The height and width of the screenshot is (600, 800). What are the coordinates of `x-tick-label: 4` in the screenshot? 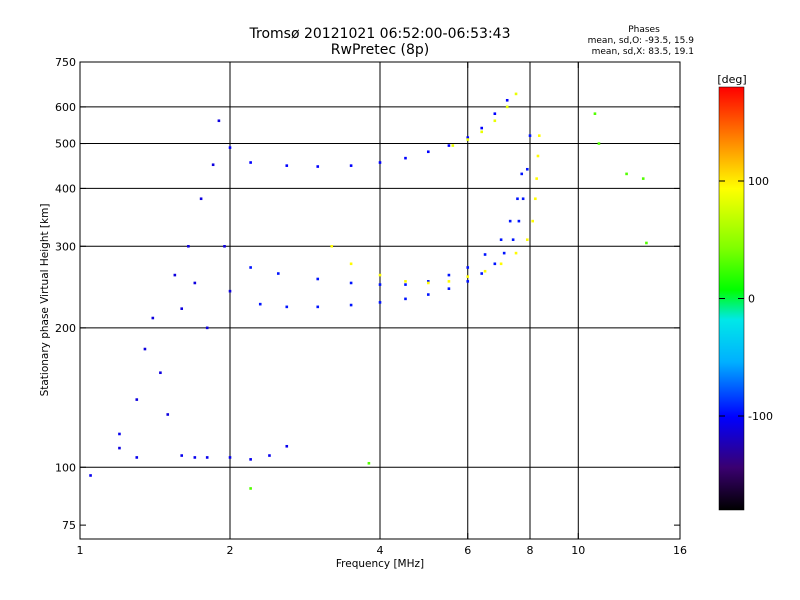 It's located at (380, 550).